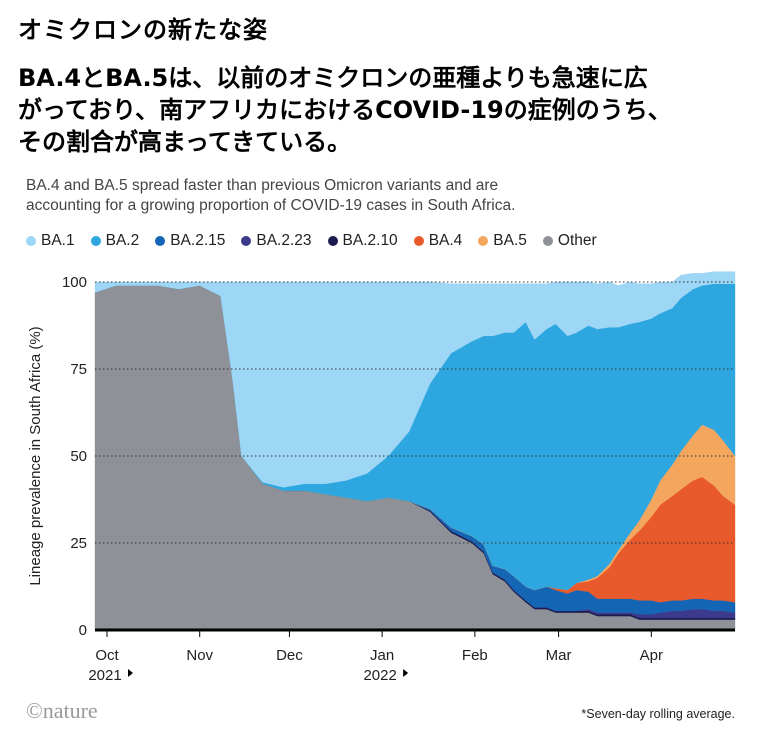  Describe the element at coordinates (379, 675) in the screenshot. I see `x-year-label: 2022` at that location.